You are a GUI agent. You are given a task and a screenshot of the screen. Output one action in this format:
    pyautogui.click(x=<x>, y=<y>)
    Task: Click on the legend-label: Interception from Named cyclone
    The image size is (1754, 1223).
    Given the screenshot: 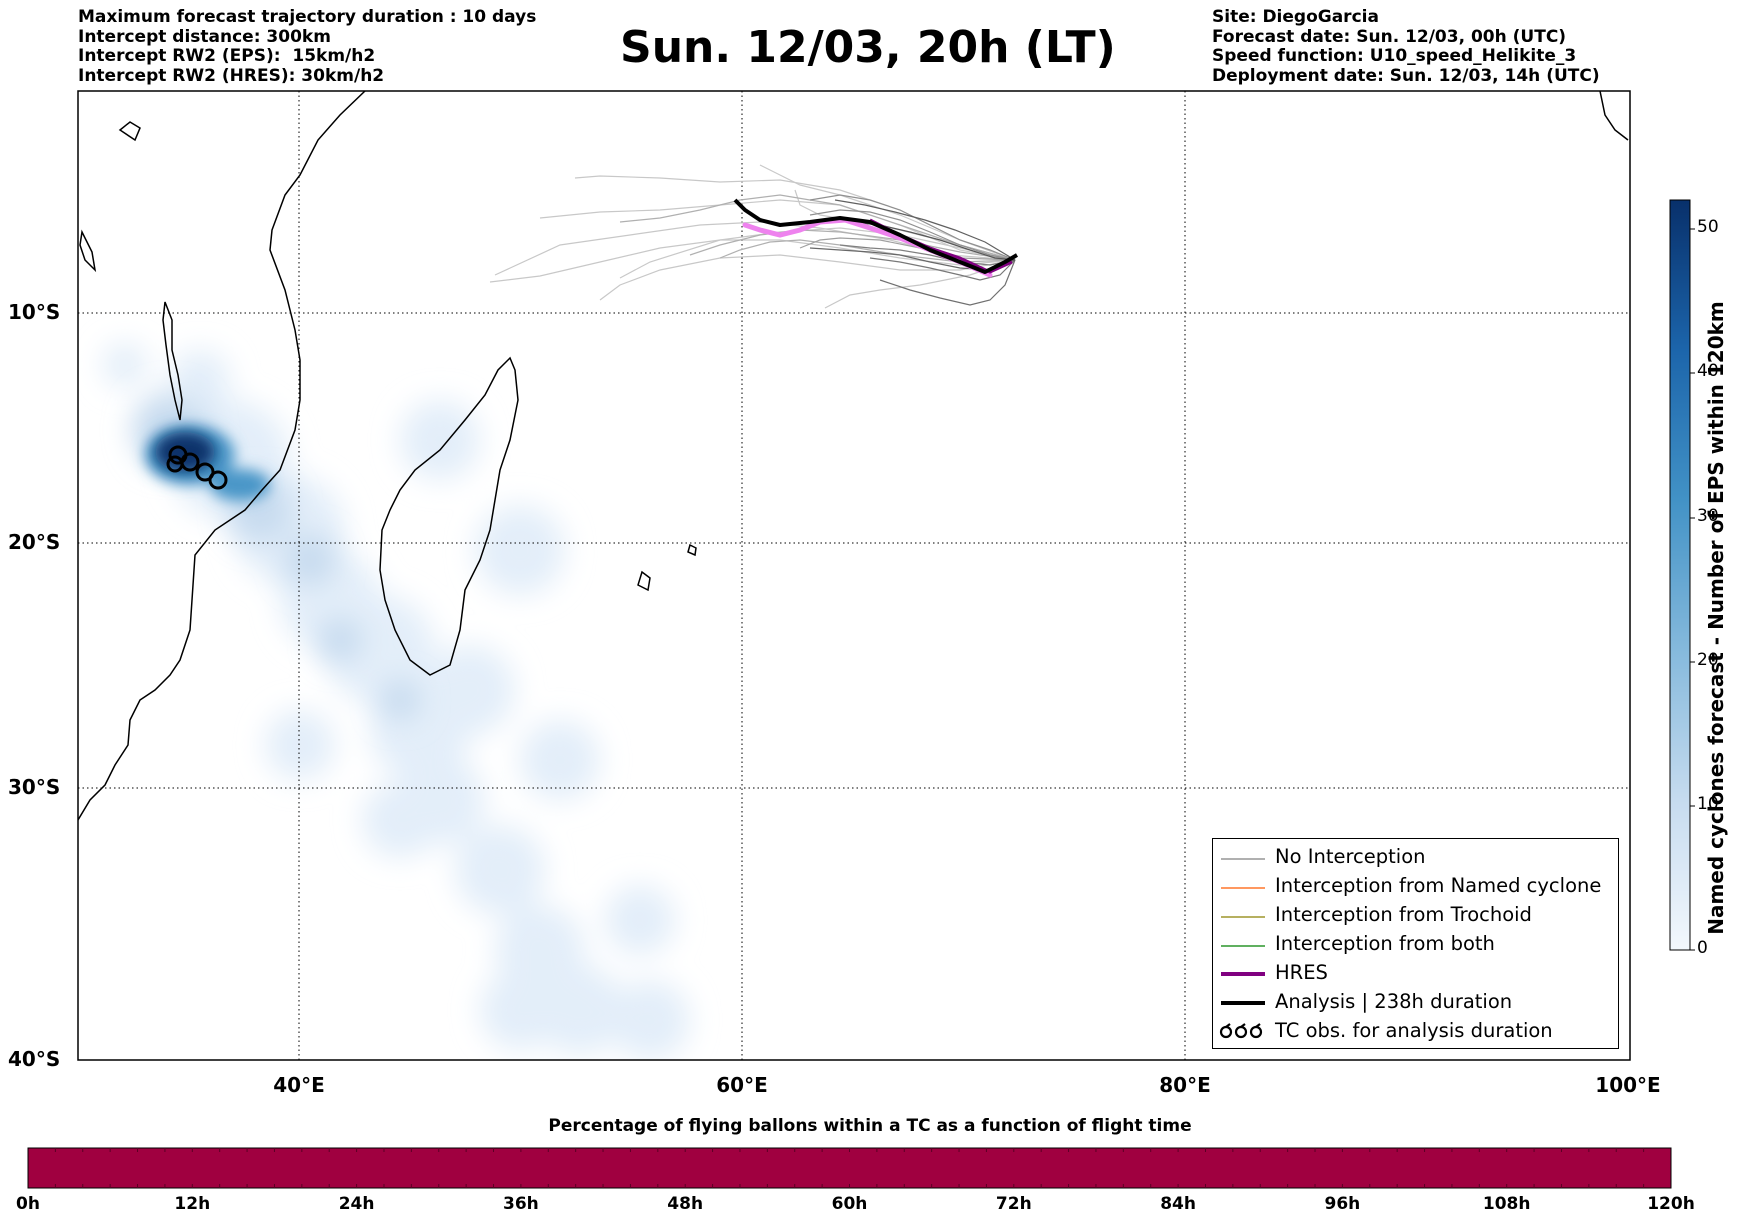 What is the action you would take?
    pyautogui.click(x=1438, y=885)
    